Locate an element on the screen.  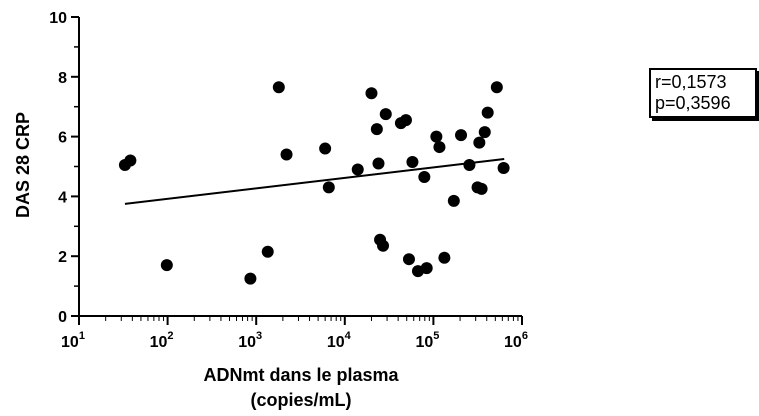
x-axis-title-line-2: (copies/mL) is located at coordinates (300, 400).